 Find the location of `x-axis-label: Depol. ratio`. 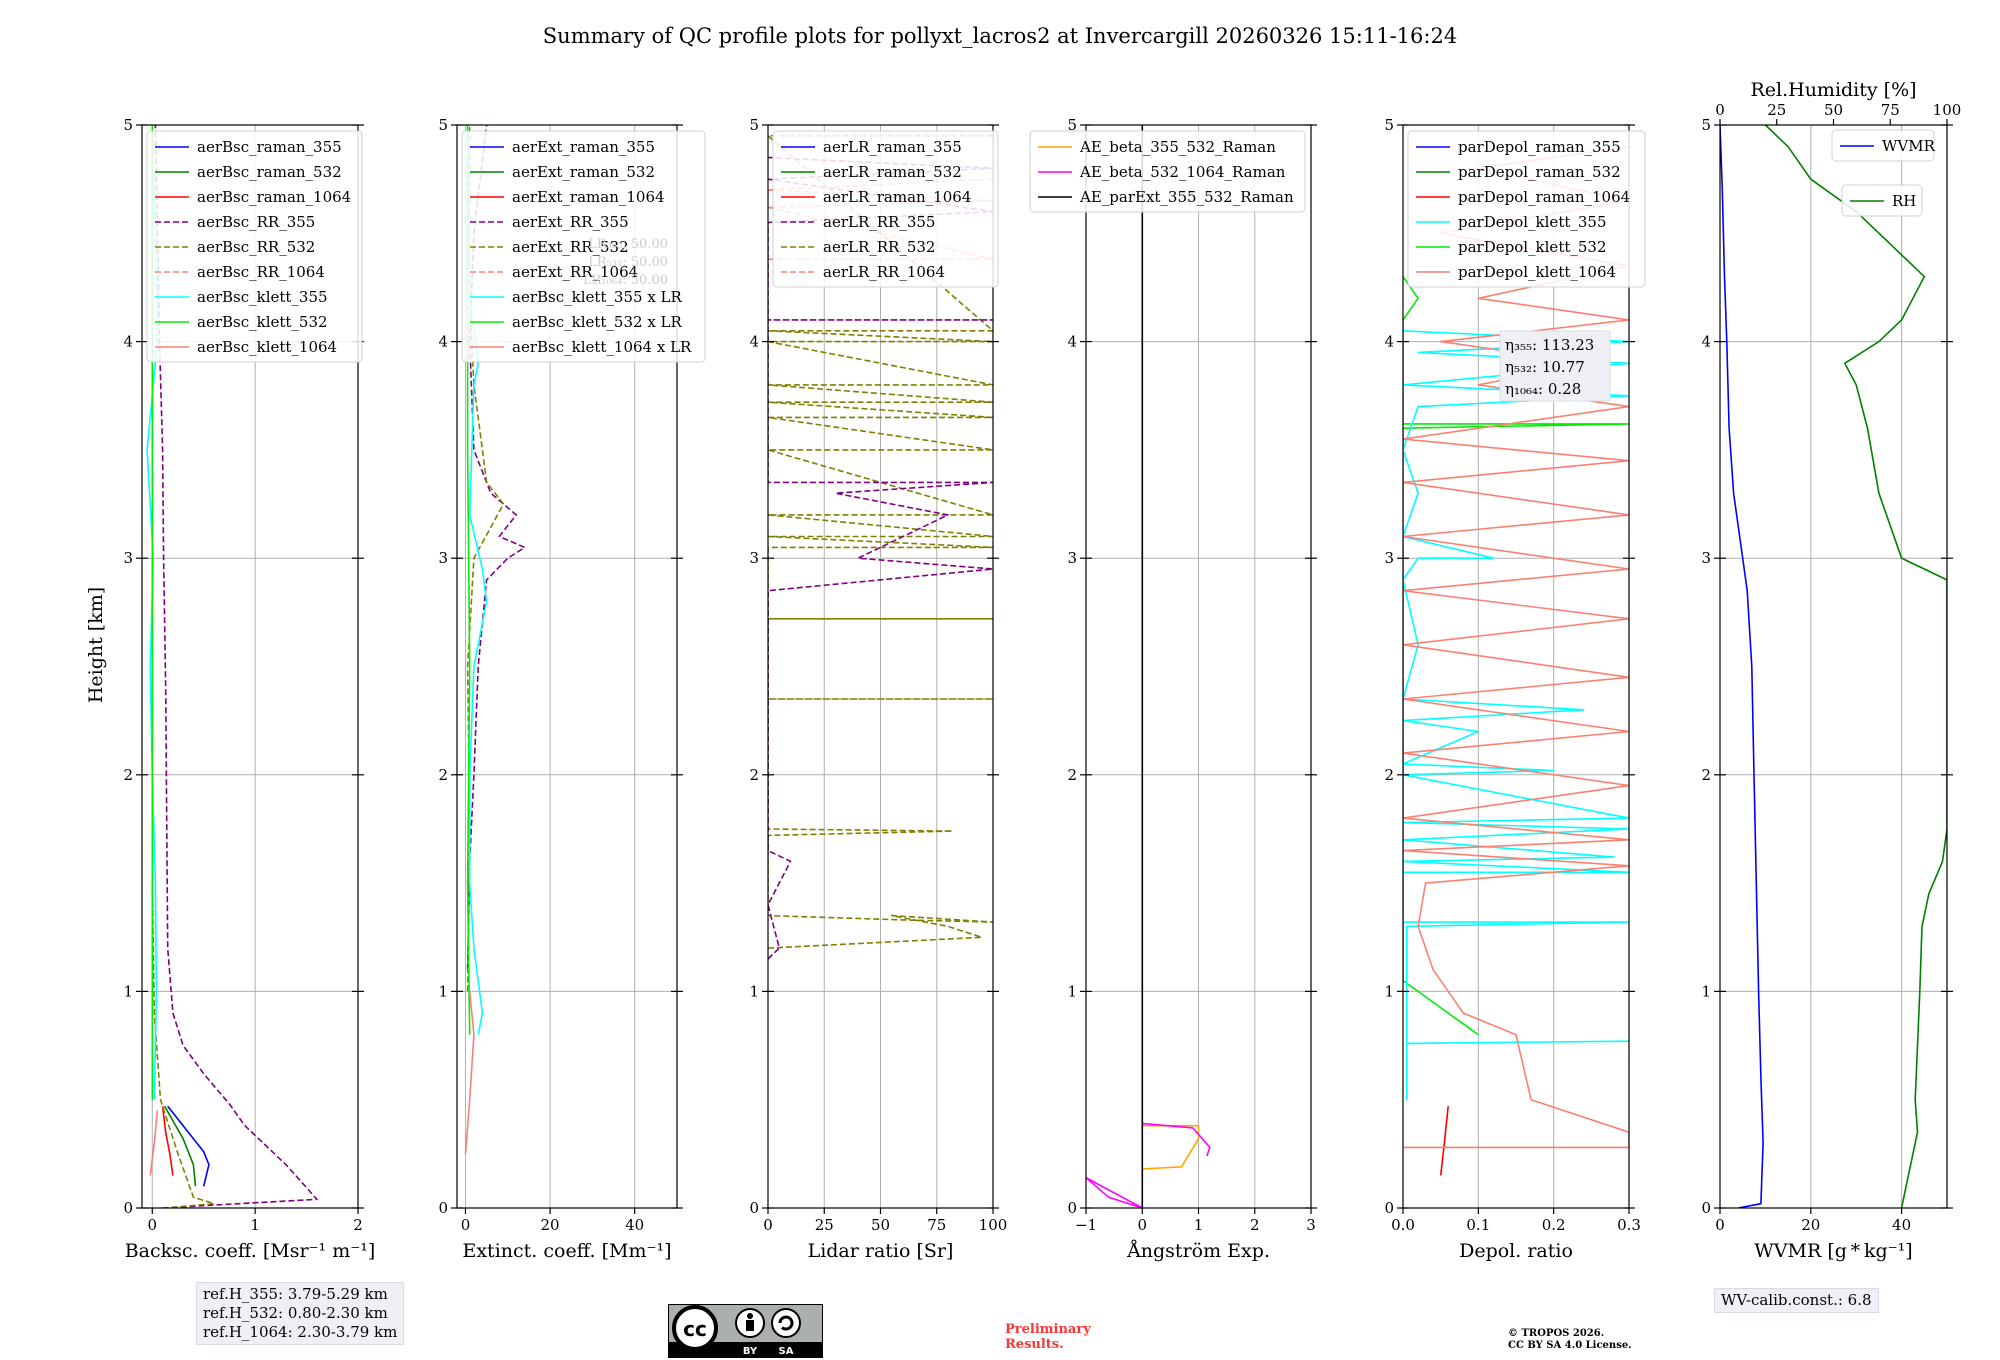

x-axis-label: Depol. ratio is located at coordinates (1516, 1251).